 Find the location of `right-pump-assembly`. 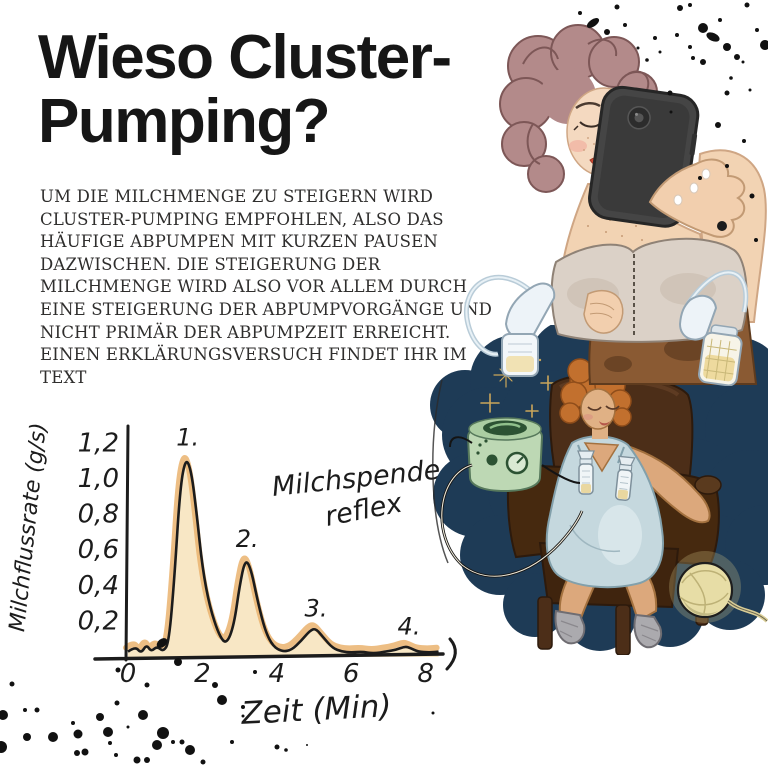

right-pump-assembly is located at coordinates (713, 328).